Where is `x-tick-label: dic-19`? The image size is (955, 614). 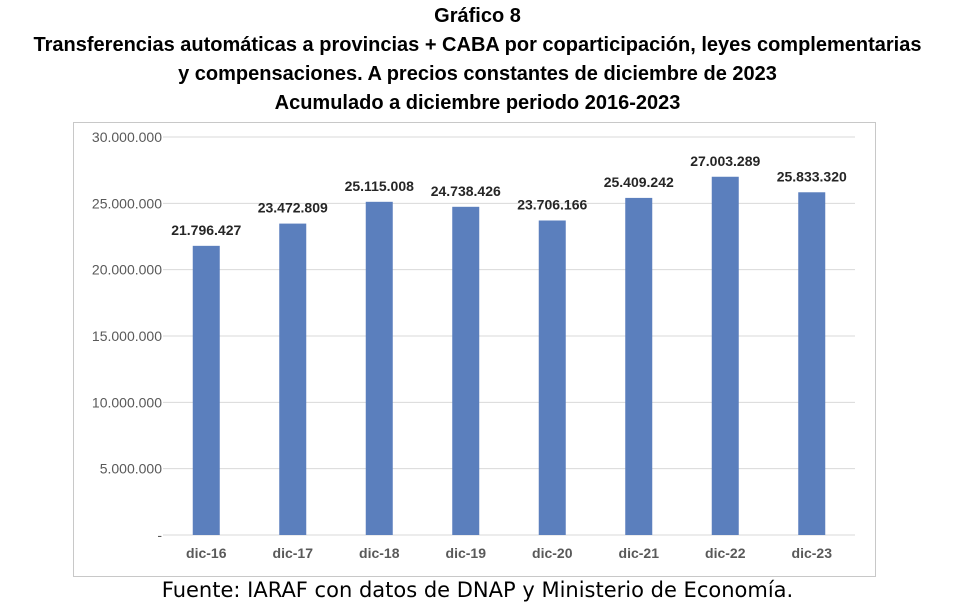 x-tick-label: dic-19 is located at coordinates (466, 553).